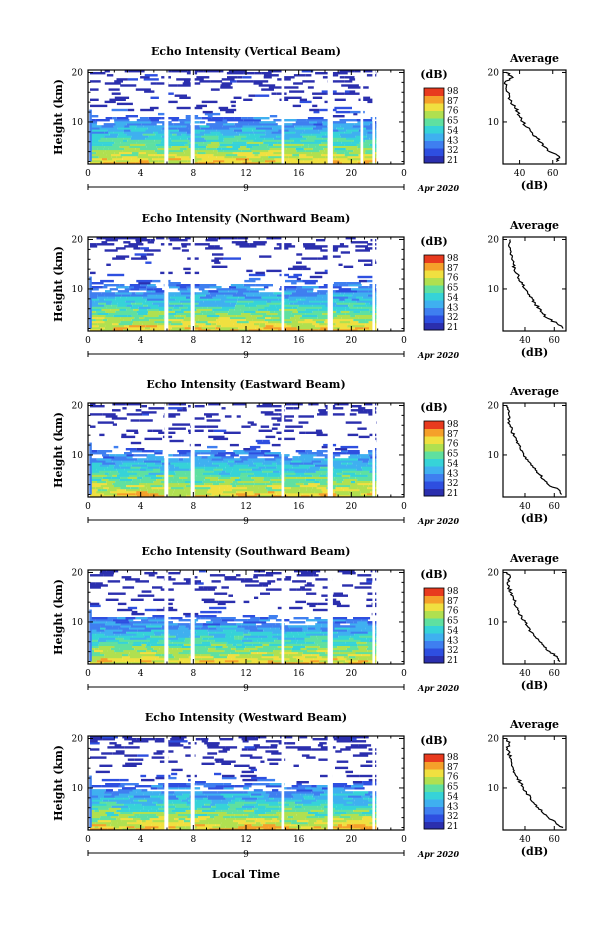  Describe the element at coordinates (494, 240) in the screenshot. I see `average-y-tick-label: 20` at that location.